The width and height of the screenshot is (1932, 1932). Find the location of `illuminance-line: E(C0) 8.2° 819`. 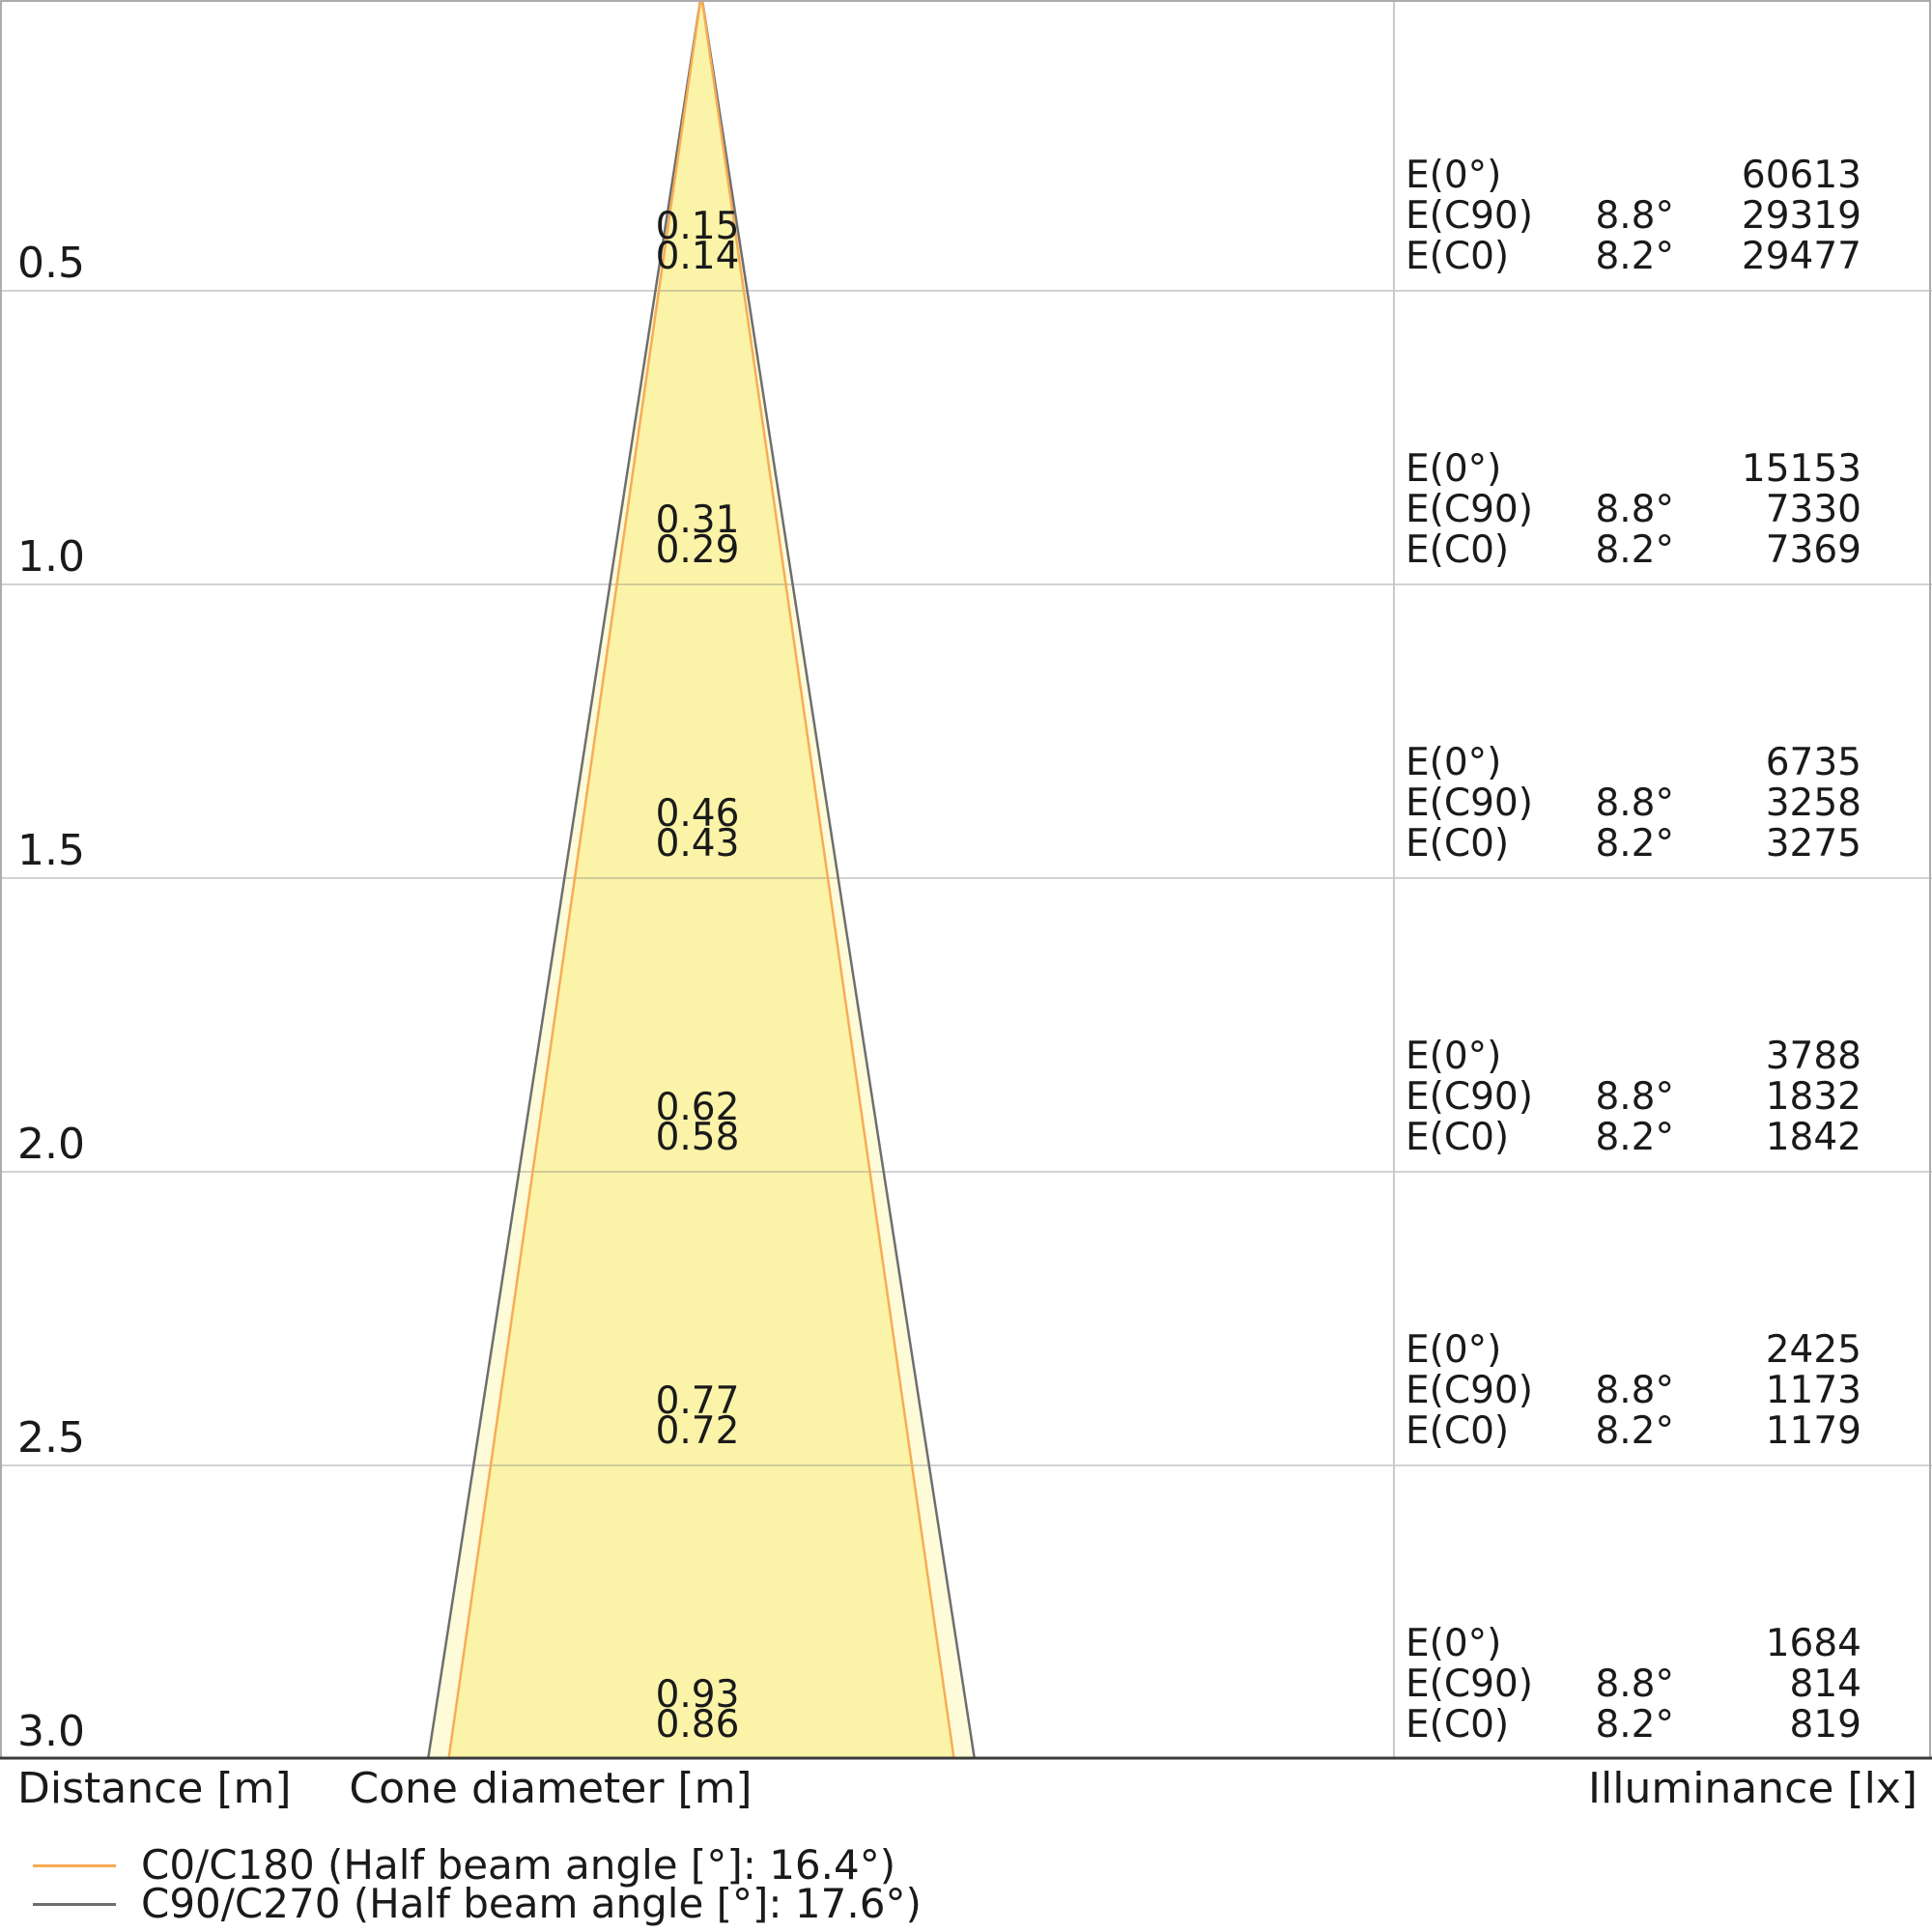

illuminance-line: E(C0) 8.2° 819 is located at coordinates (1633, 1725).